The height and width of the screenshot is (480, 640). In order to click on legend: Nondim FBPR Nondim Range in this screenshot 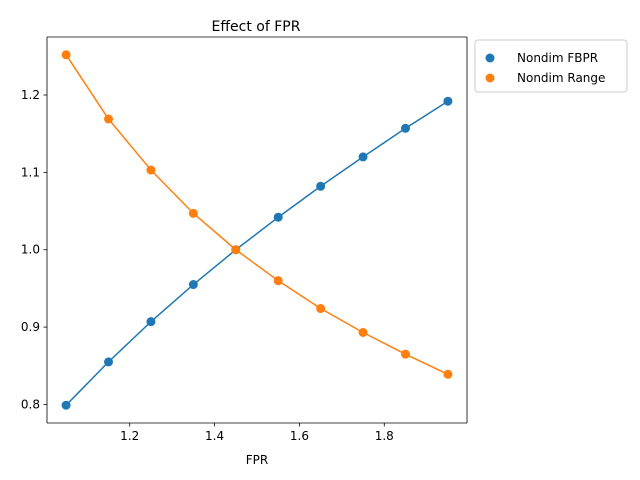, I will do `click(551, 66)`.